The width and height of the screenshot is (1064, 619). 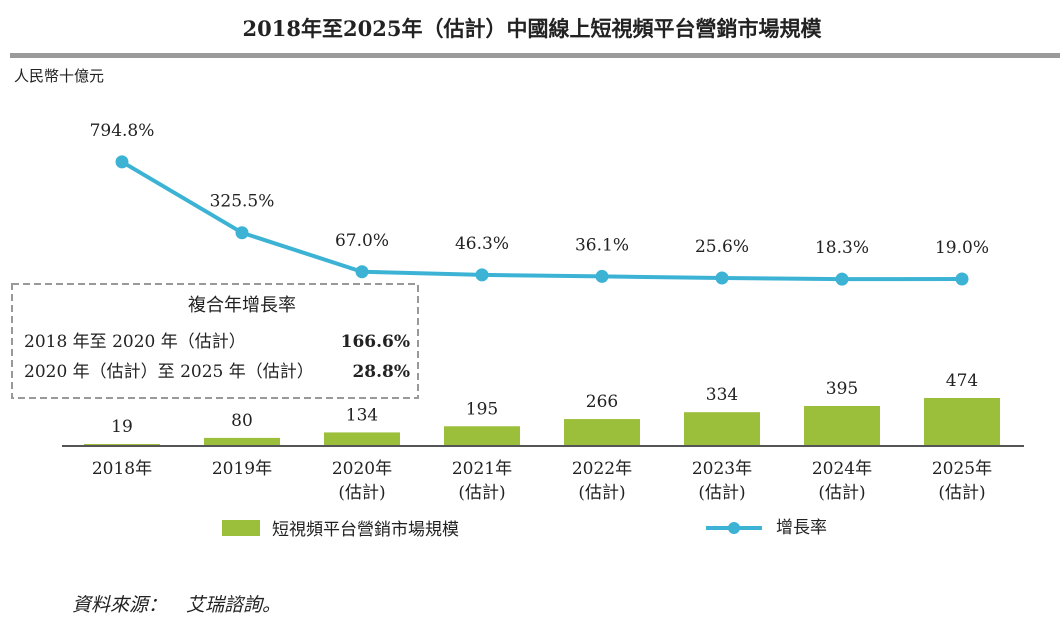 What do you see at coordinates (533, 28) in the screenshot?
I see `chart-title: 2018年至2025年（估計）中國線上短視頻平台營銷市場規模` at bounding box center [533, 28].